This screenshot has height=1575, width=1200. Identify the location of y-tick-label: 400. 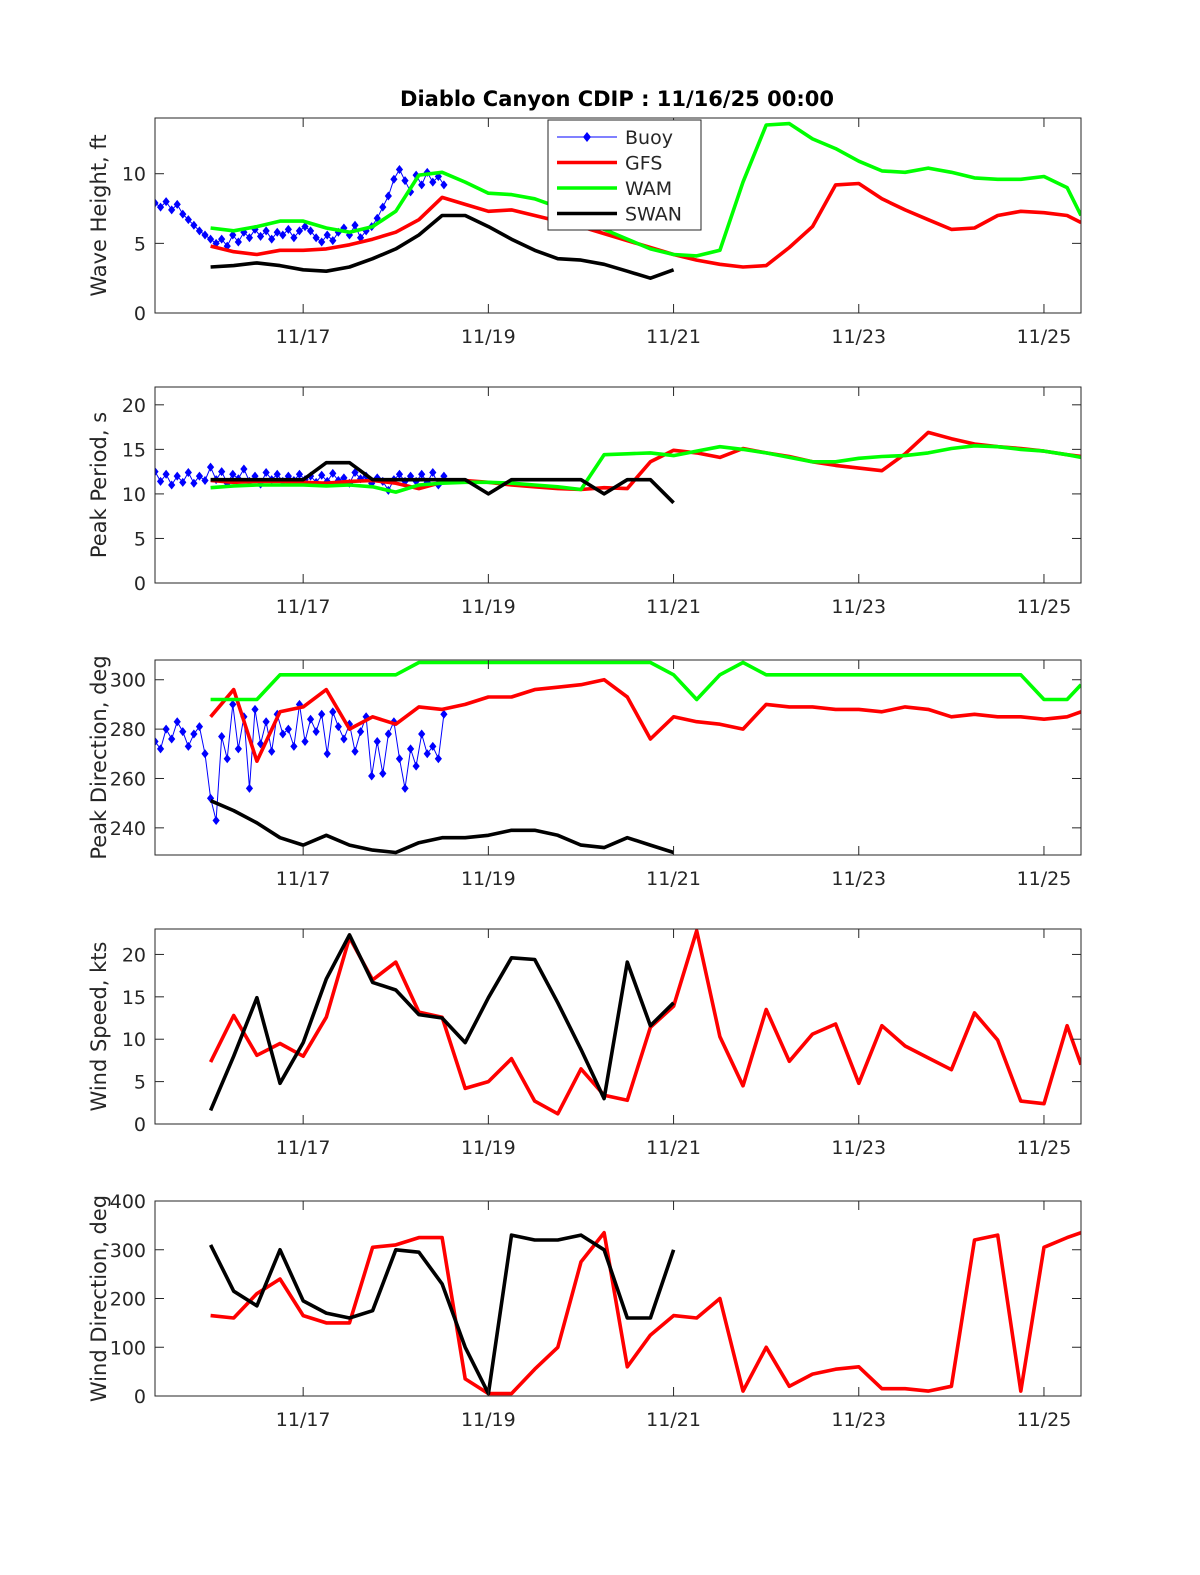
(128, 1202).